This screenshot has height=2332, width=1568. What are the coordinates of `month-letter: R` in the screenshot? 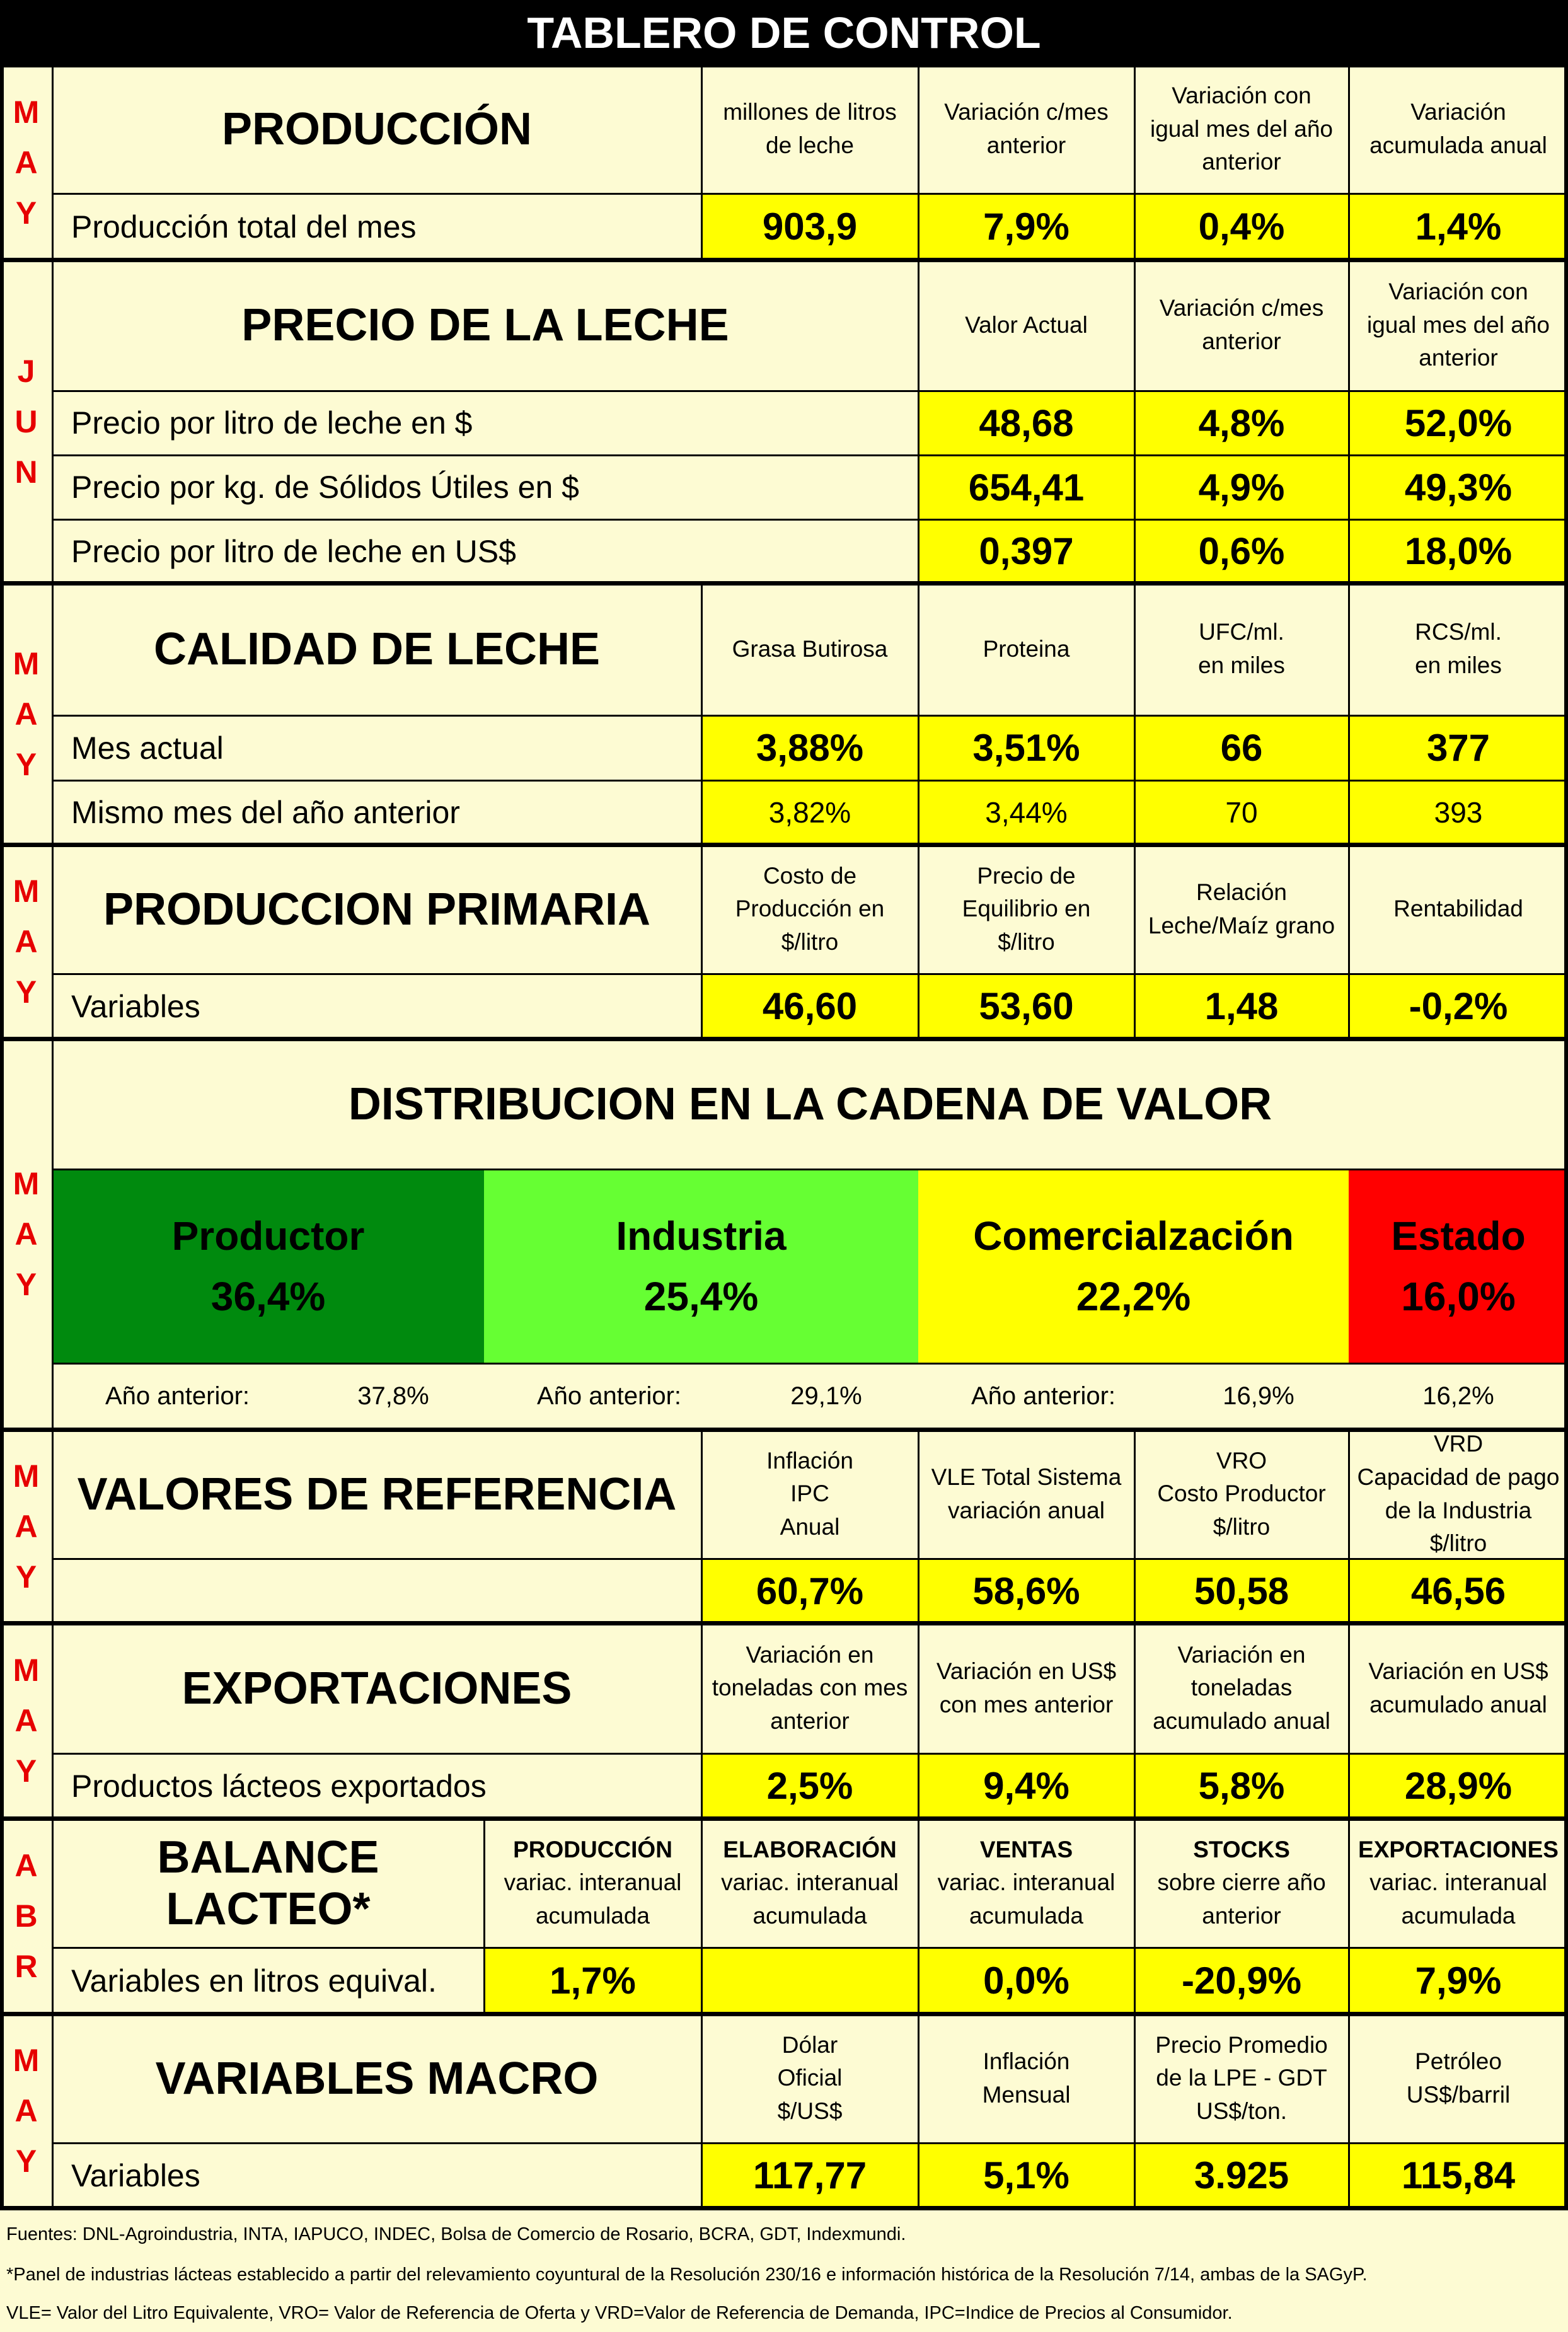 It's located at (26, 1967).